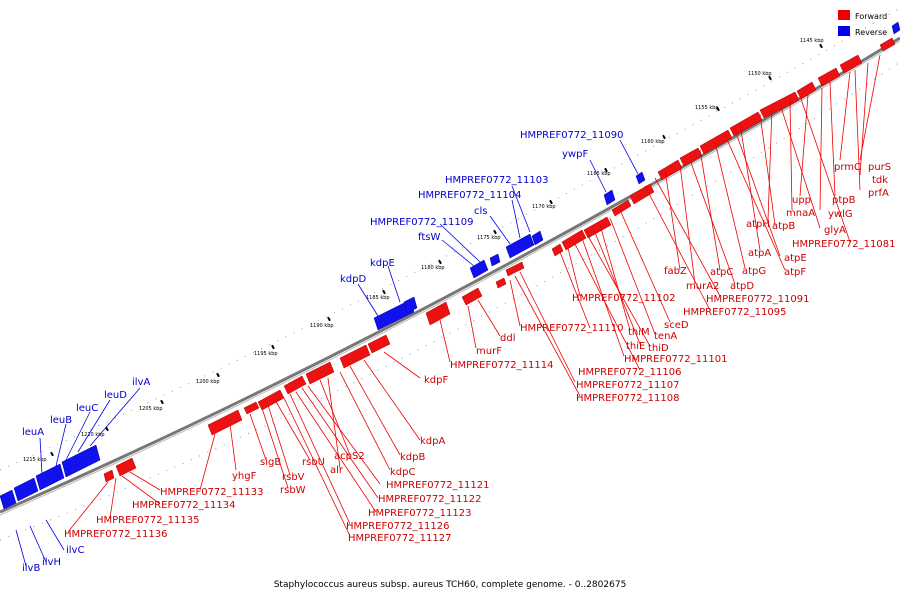 The image size is (900, 600). I want to click on tick-label: 1165 kbp, so click(599, 174).